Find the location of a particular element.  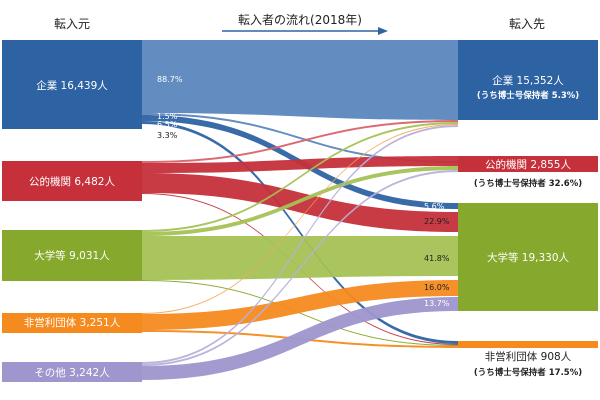

target-node-public: 公的機関 2,855人 (うち博士号保持者 32.6%) is located at coordinates (528, 172).